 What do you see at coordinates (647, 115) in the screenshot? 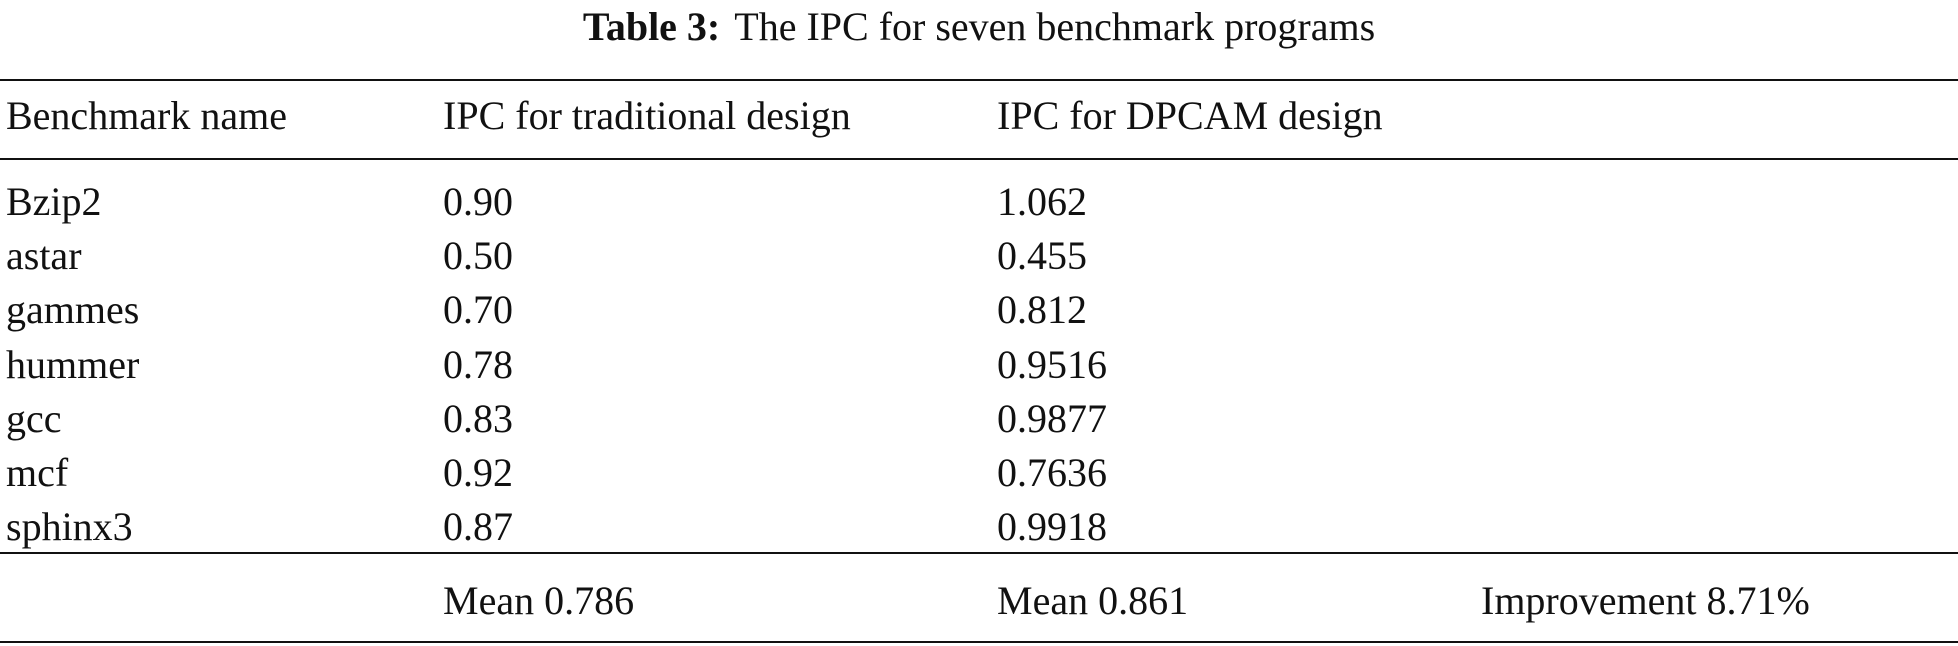
I see `header-cell: IPC for traditional design` at bounding box center [647, 115].